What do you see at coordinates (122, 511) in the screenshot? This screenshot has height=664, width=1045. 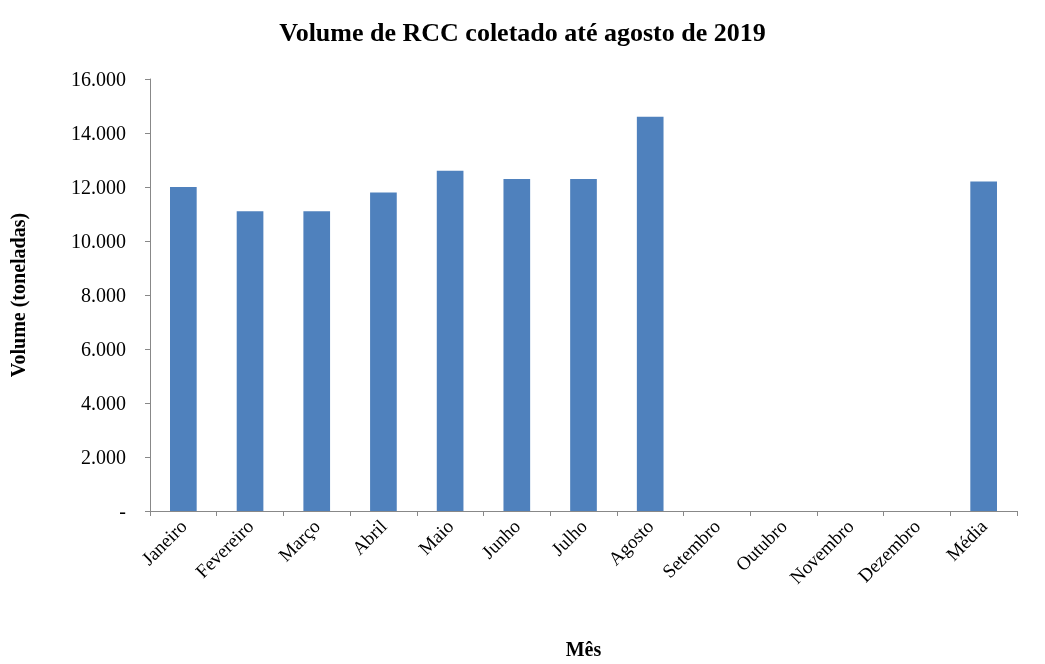 I see `y-tick-label: -` at bounding box center [122, 511].